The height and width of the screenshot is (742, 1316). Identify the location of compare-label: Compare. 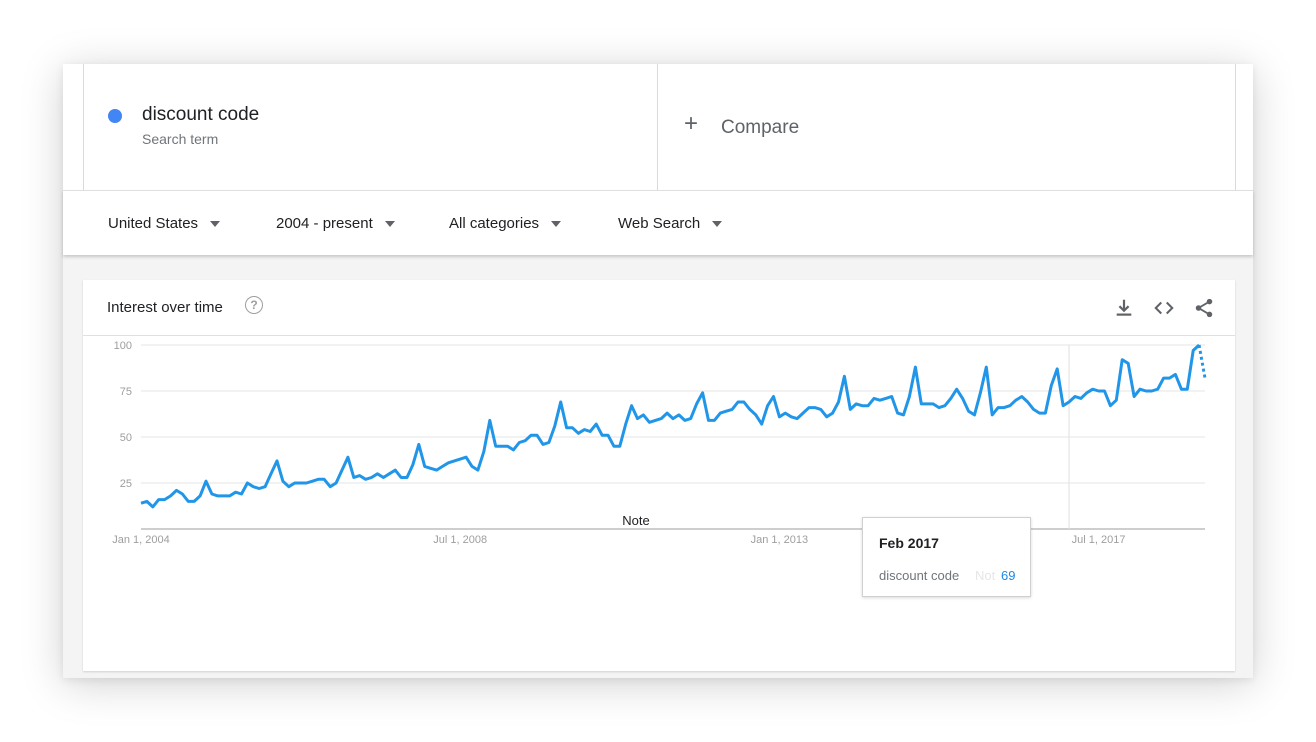
(760, 127).